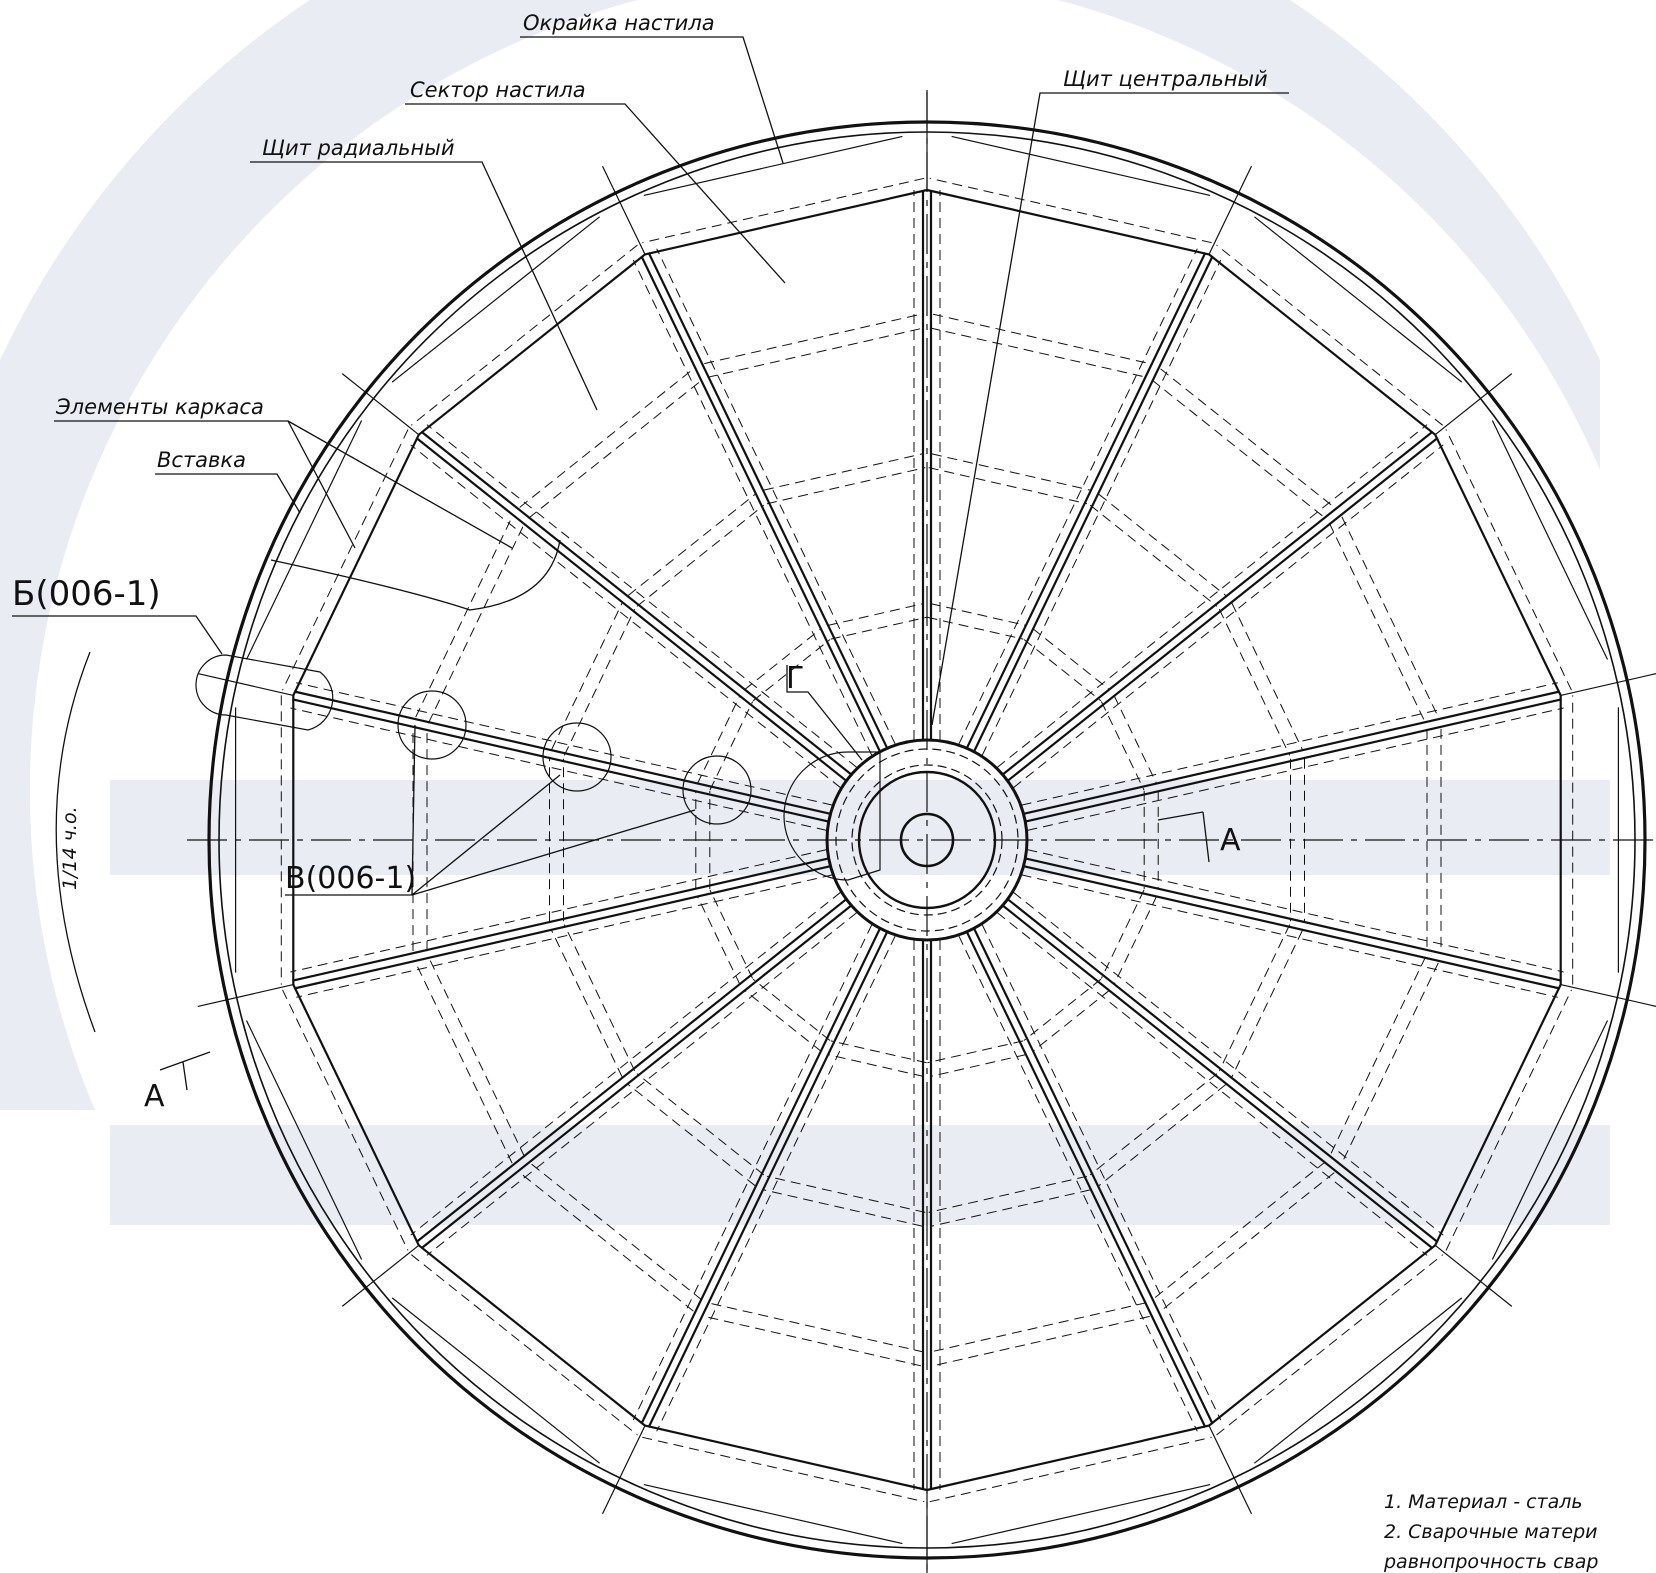 The image size is (1656, 1573). Describe the element at coordinates (117, 635) in the screenshot. I see `leader-b` at that location.